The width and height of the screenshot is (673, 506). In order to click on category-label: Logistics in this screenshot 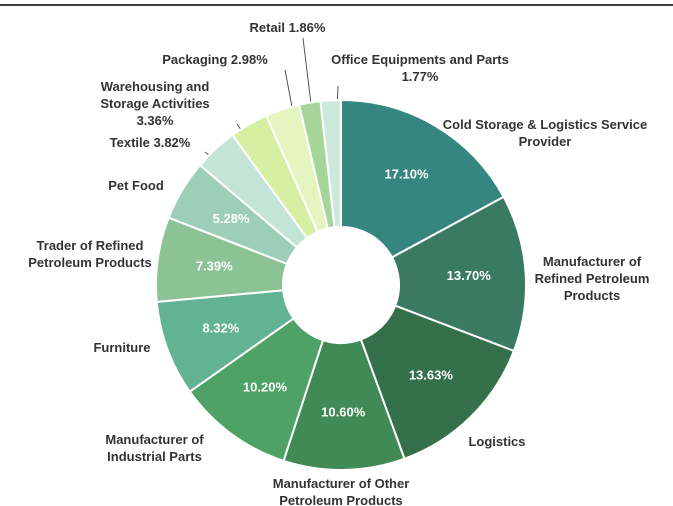, I will do `click(497, 441)`.